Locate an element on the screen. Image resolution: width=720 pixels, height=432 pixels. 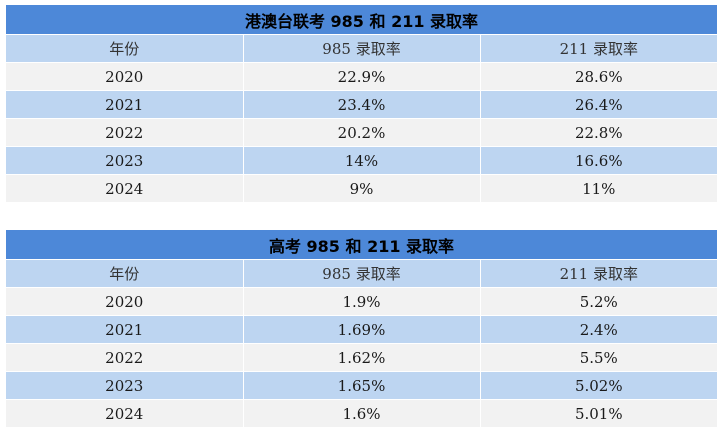
cell-211-rate: 5.2% is located at coordinates (599, 301).